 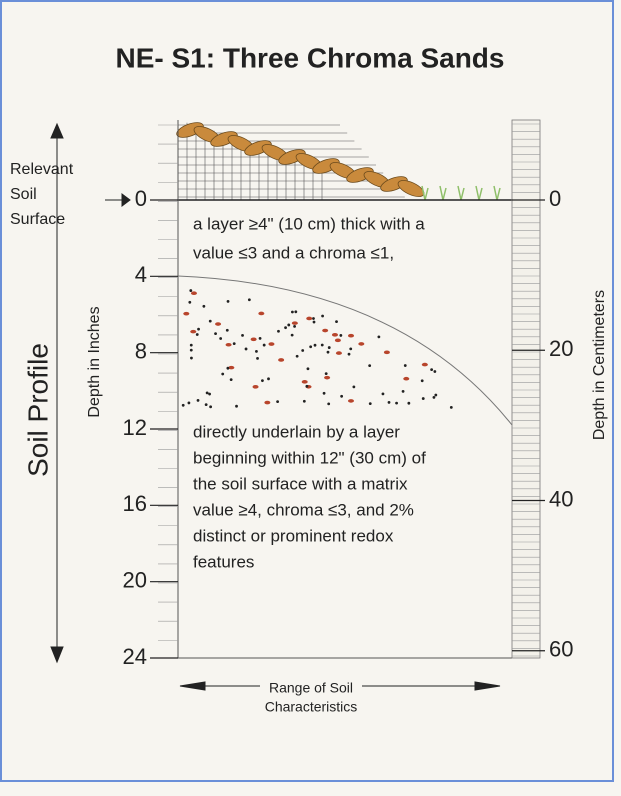 What do you see at coordinates (37, 219) in the screenshot?
I see `surface-label: Surface` at bounding box center [37, 219].